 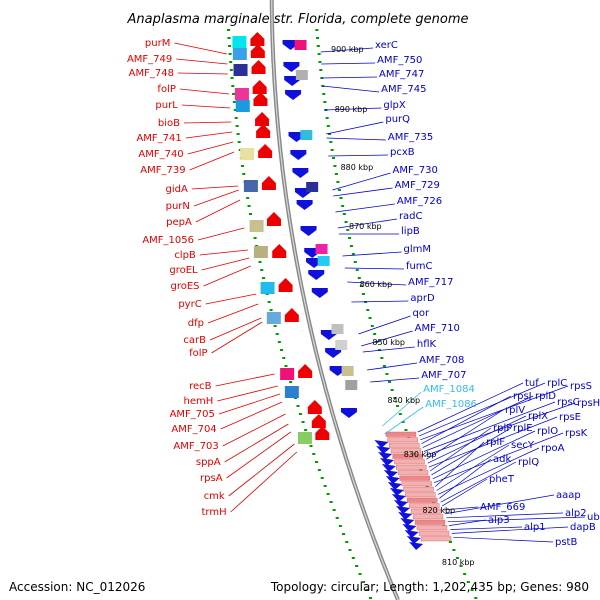 I want to click on left-gene-label: purL, so click(x=166, y=105).